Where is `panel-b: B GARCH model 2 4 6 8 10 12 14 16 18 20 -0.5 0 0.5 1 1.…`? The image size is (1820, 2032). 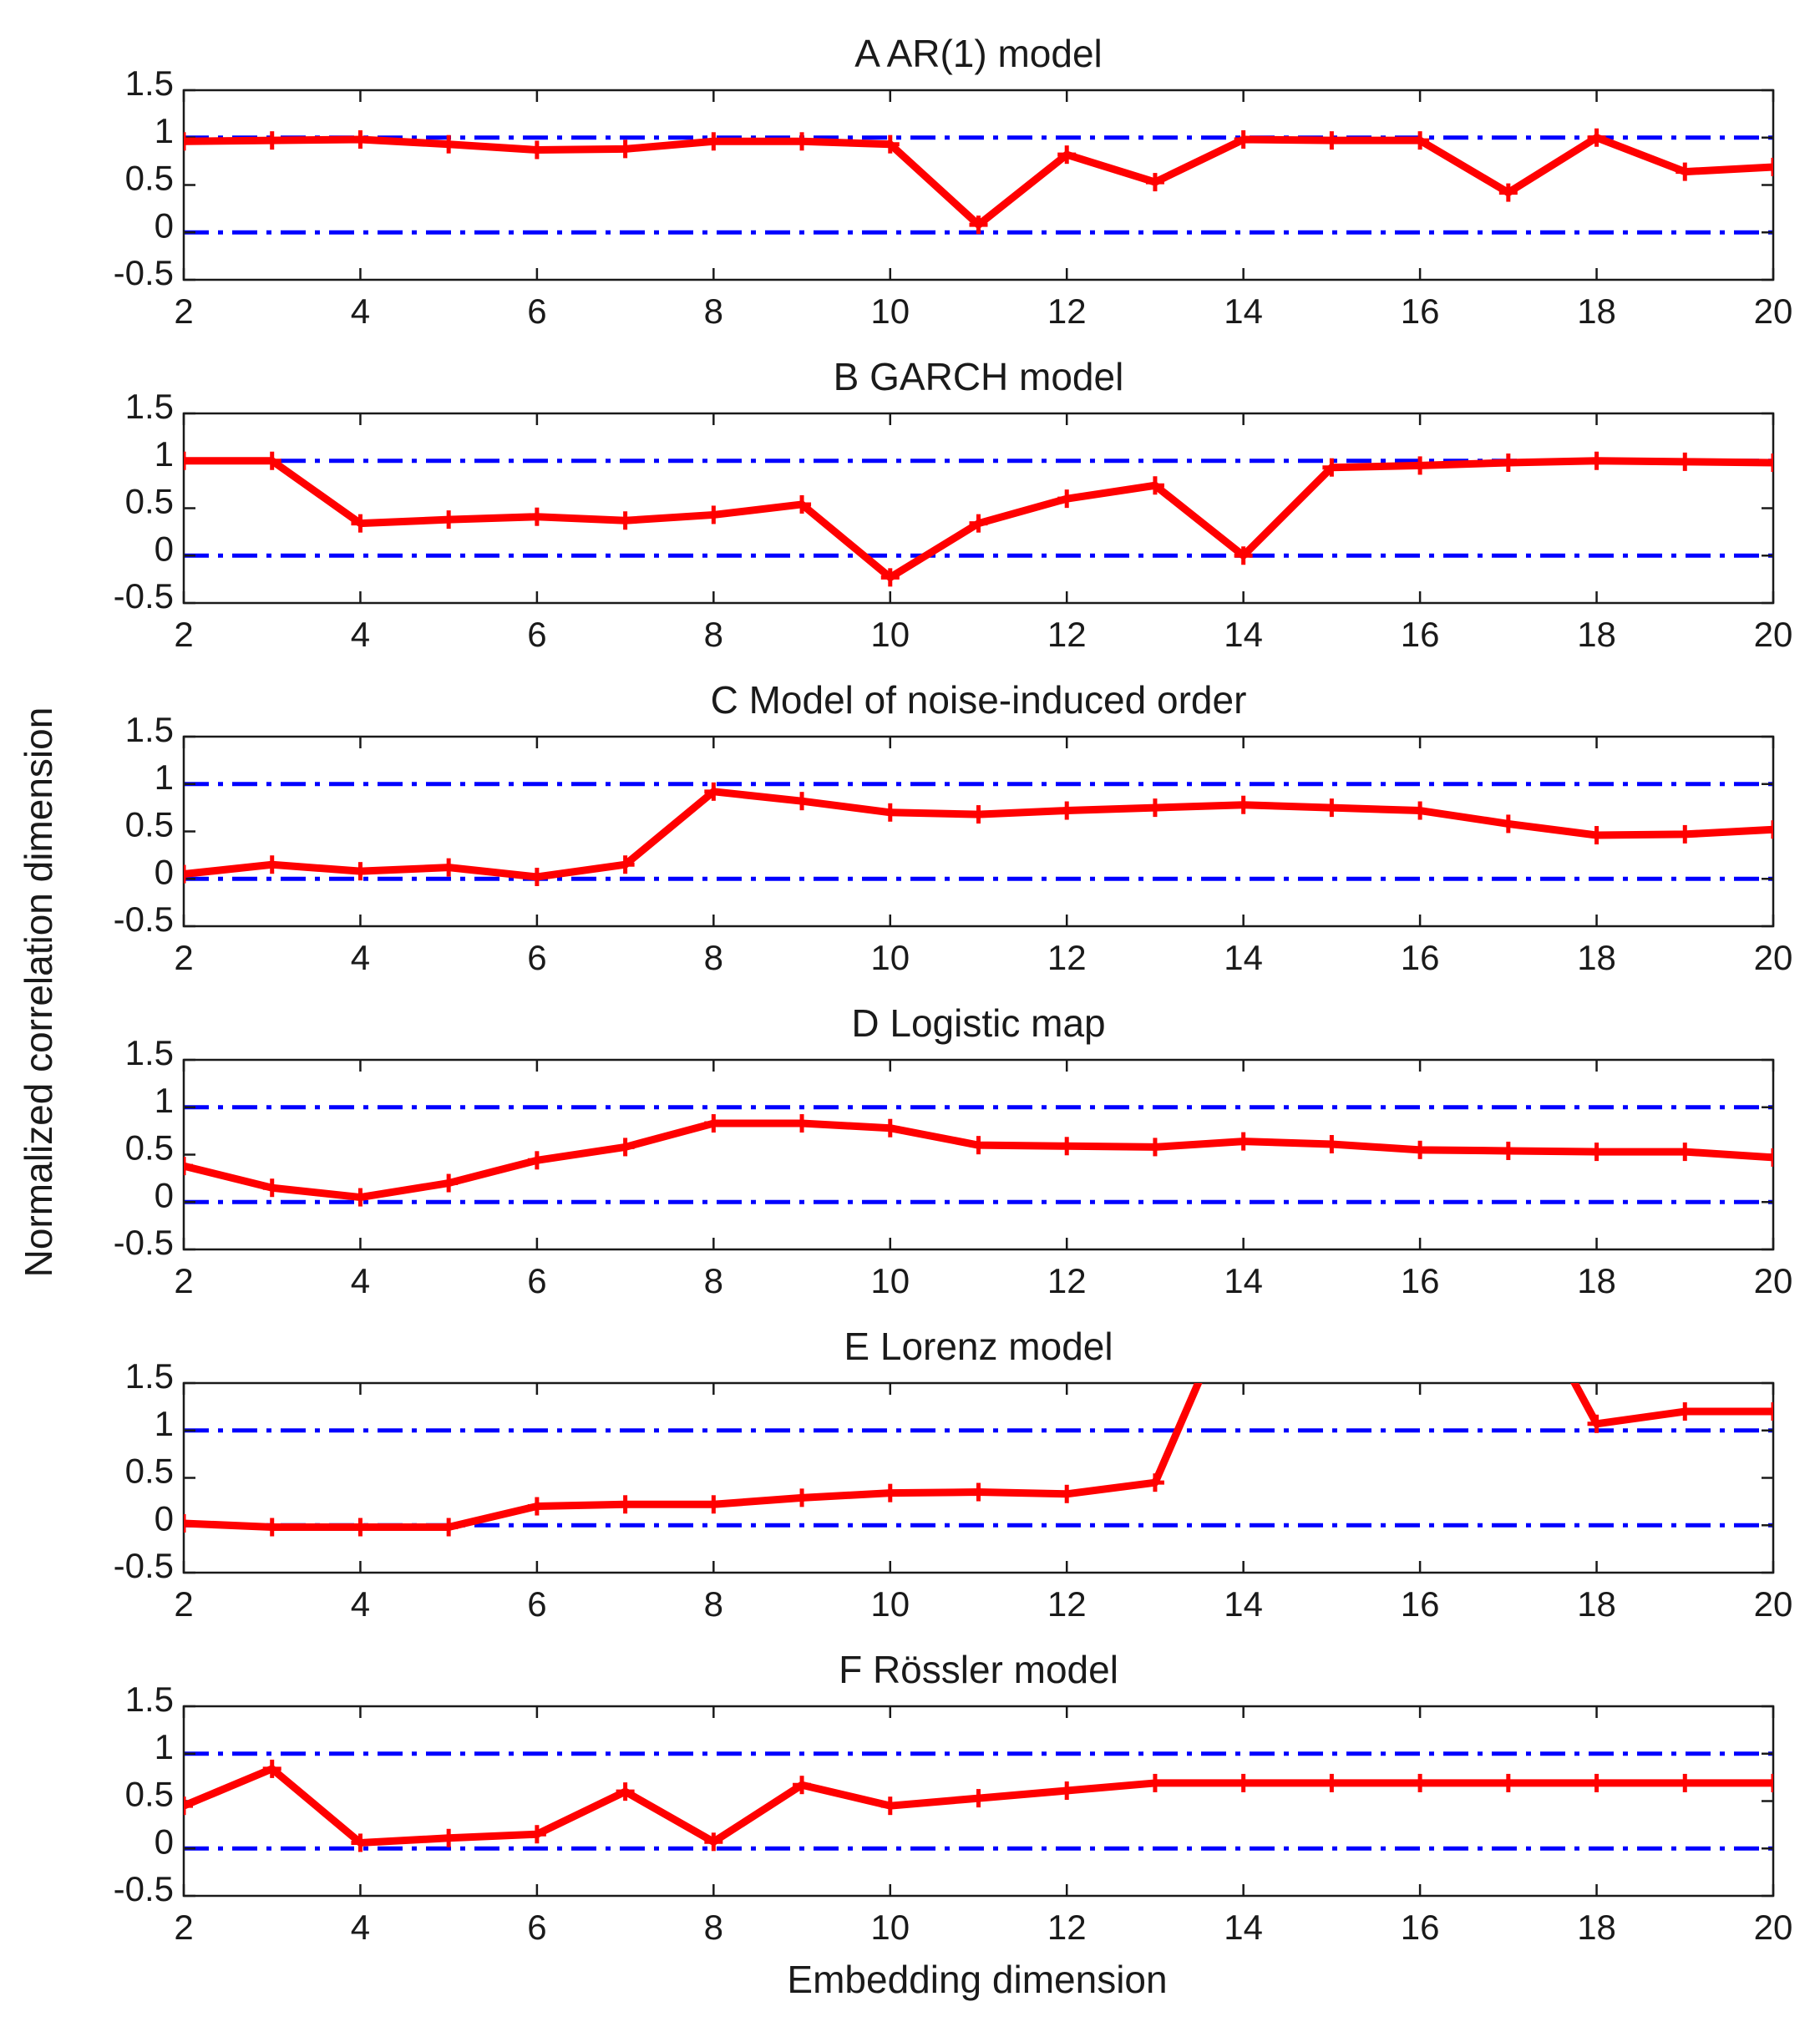
panel-b: B GARCH model 2 4 6 8 10 12 14 16 18 20 -0.5 0 0.5 1 1.… is located at coordinates (953, 504).